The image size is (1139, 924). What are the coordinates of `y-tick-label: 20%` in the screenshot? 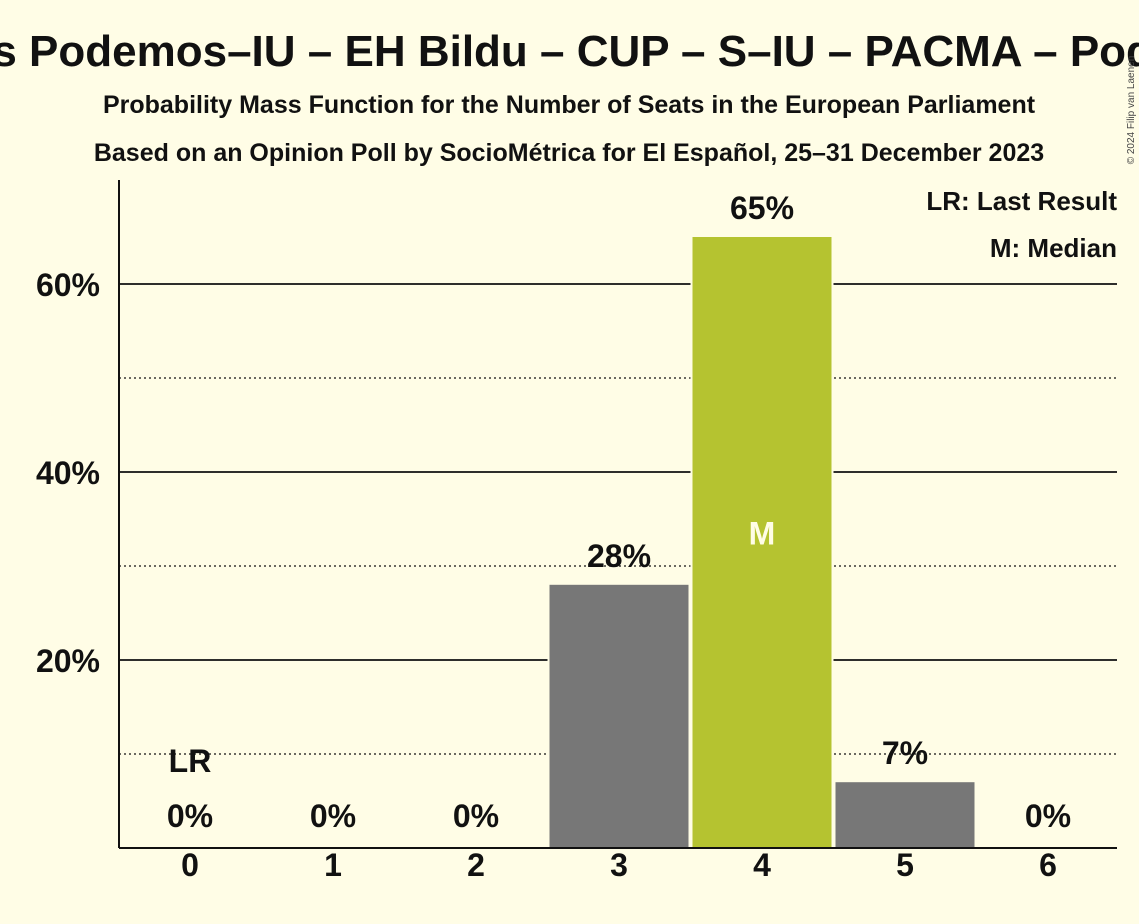 It's located at (68, 661).